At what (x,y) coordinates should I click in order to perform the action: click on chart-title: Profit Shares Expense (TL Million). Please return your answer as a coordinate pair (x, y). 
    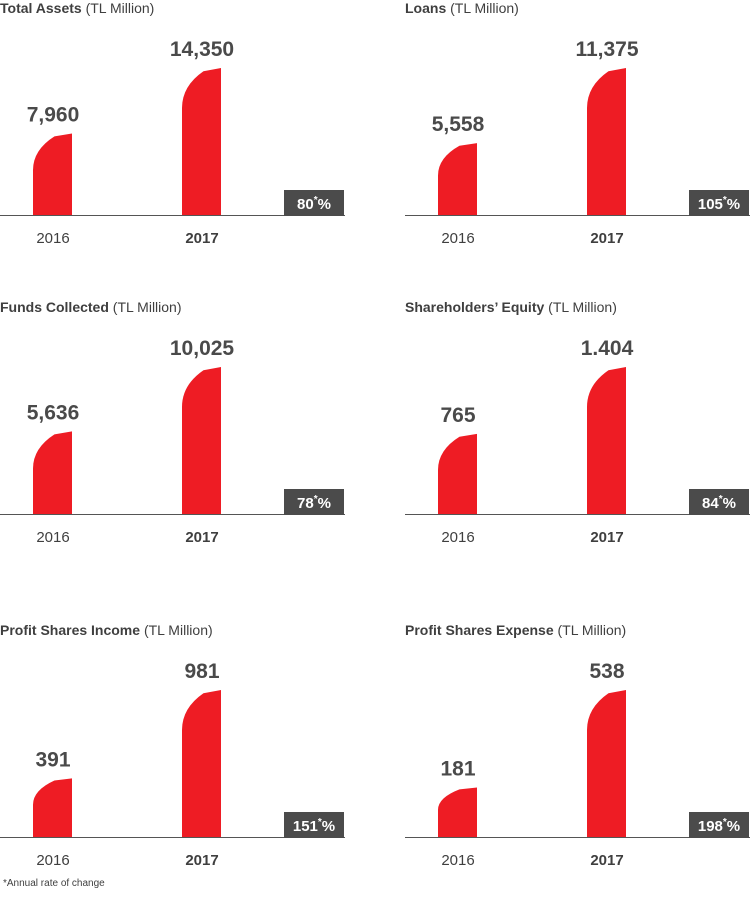
    Looking at the image, I should click on (515, 630).